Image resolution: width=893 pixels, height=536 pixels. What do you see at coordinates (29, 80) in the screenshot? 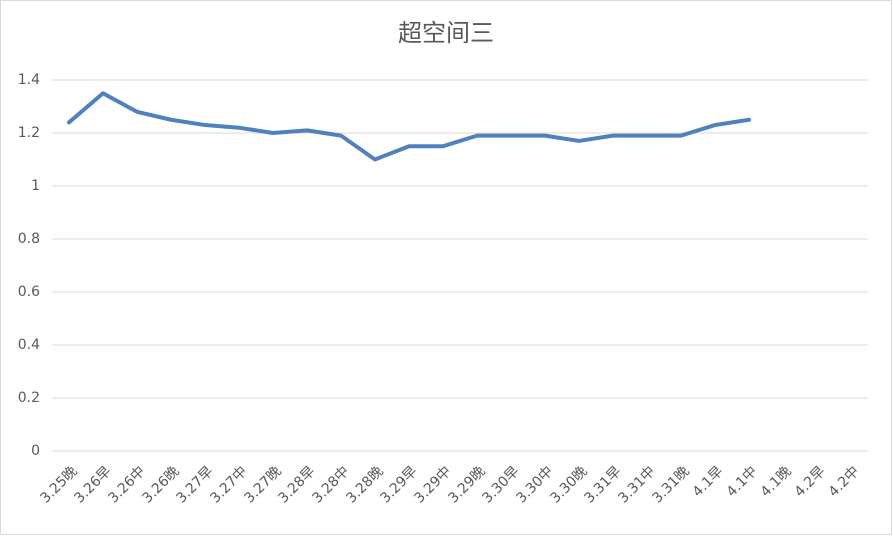
I see `y-tick-label: 1.4` at bounding box center [29, 80].